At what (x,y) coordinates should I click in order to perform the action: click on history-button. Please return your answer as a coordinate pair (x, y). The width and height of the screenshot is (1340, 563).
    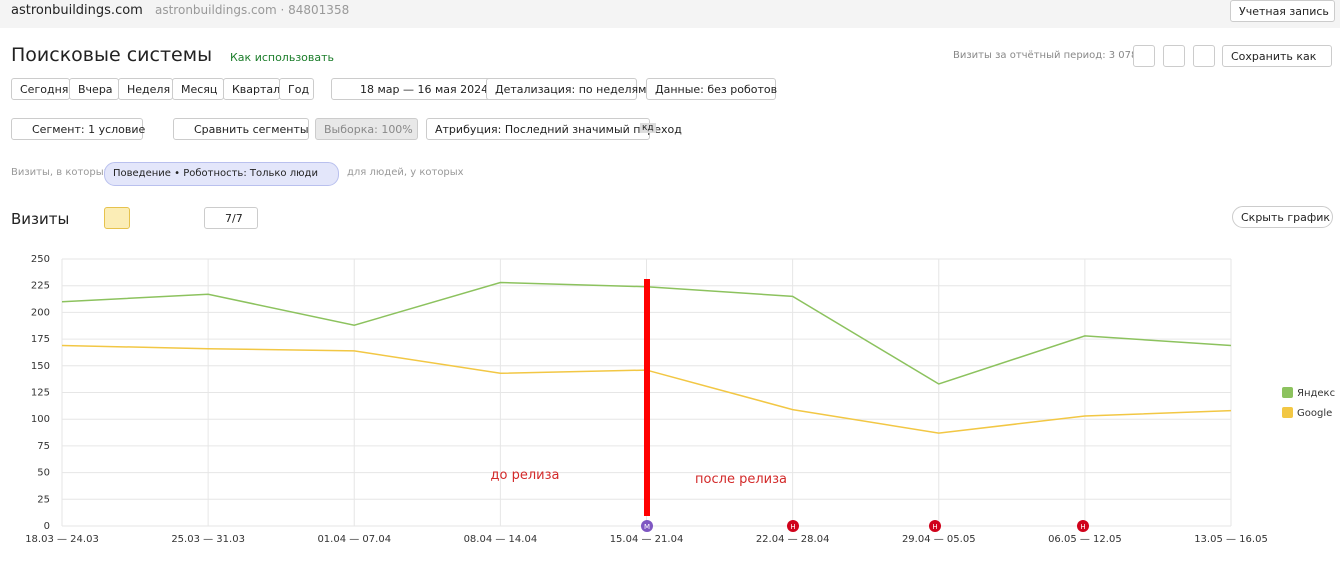
    Looking at the image, I should click on (1144, 56).